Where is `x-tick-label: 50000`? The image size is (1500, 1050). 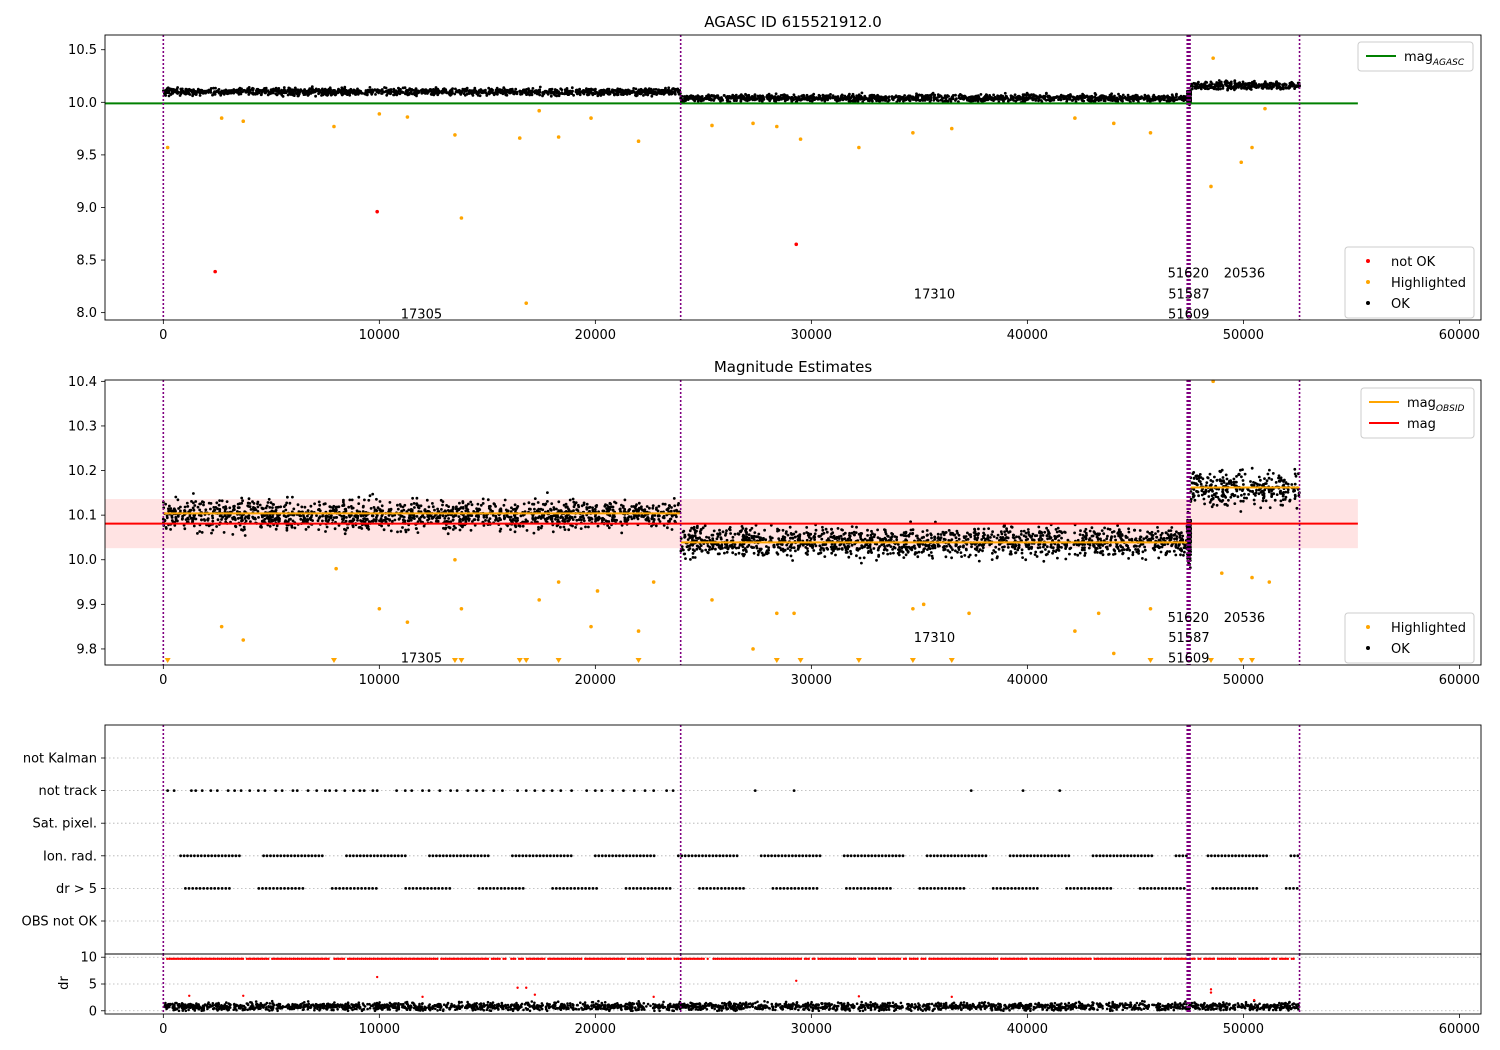
x-tick-label: 50000 is located at coordinates (1243, 335).